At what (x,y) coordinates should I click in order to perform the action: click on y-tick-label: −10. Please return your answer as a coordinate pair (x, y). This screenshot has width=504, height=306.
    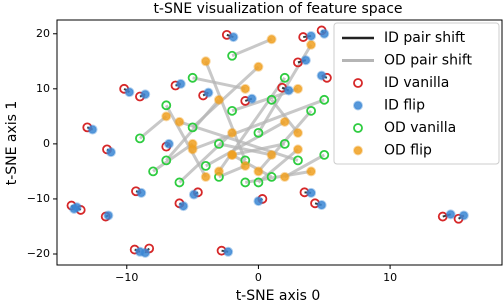
    Looking at the image, I should click on (38, 198).